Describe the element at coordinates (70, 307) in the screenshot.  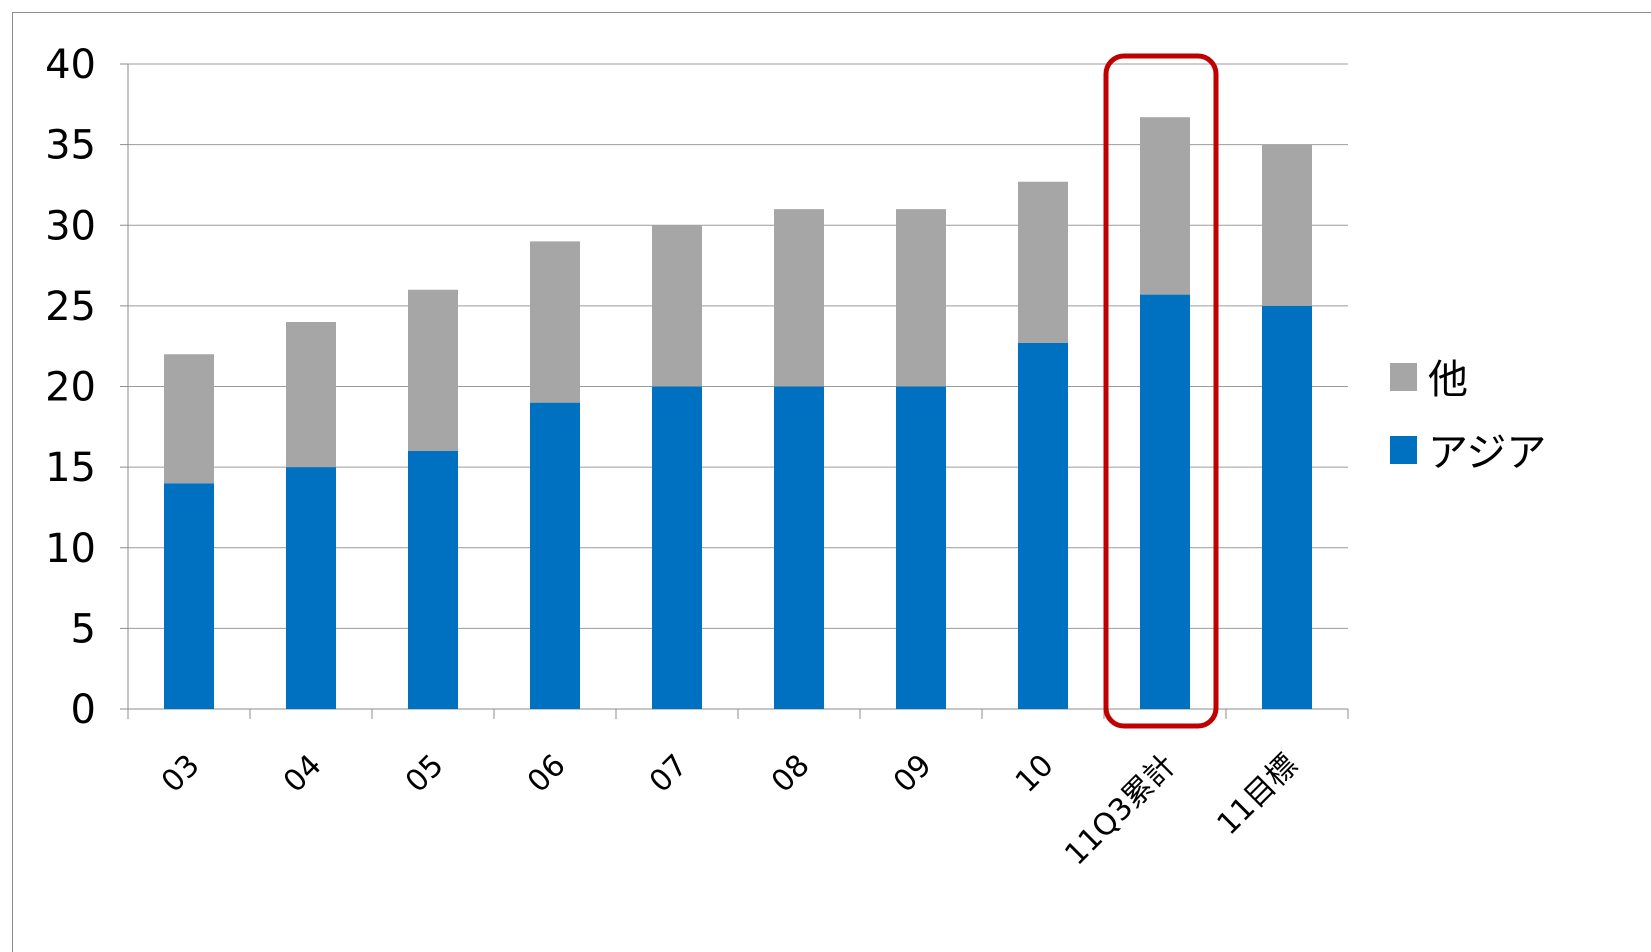
I see `y-tick-label: 25` at that location.